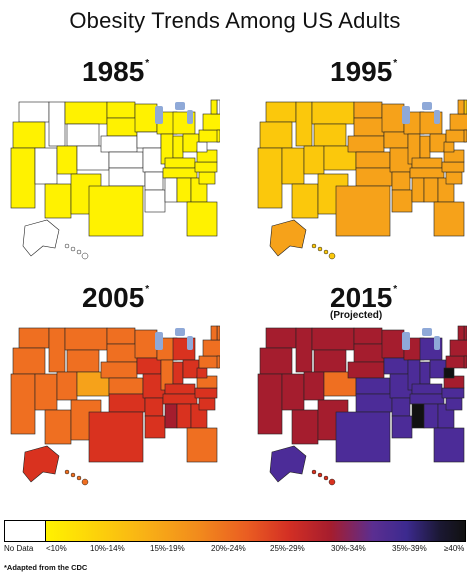  What do you see at coordinates (364, 71) in the screenshot?
I see `map-year-1995: 1995*` at bounding box center [364, 71].